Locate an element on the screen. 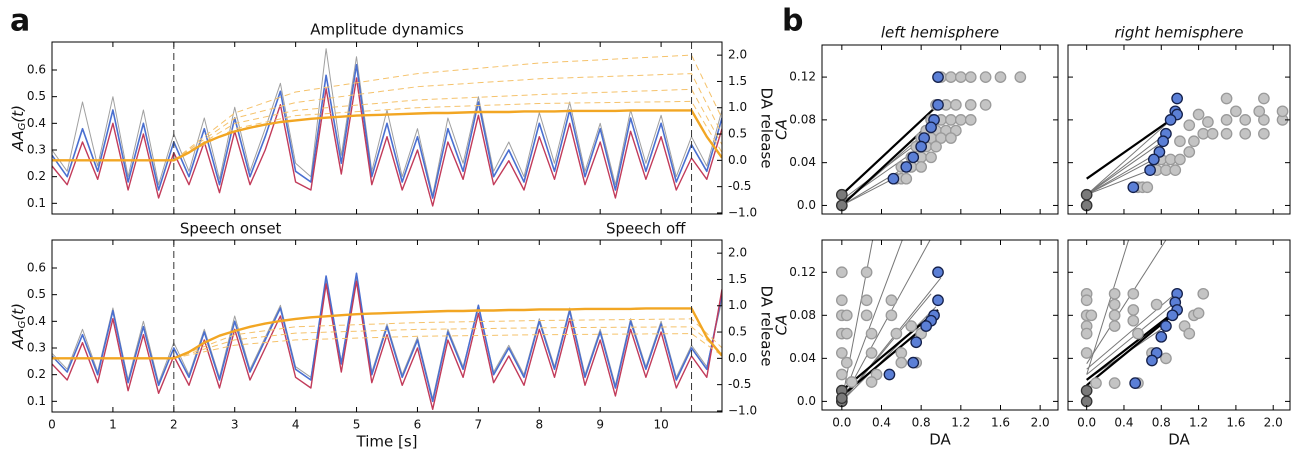 This screenshot has width=1294, height=449. y-tick-label: 0.3 is located at coordinates (36, 150).